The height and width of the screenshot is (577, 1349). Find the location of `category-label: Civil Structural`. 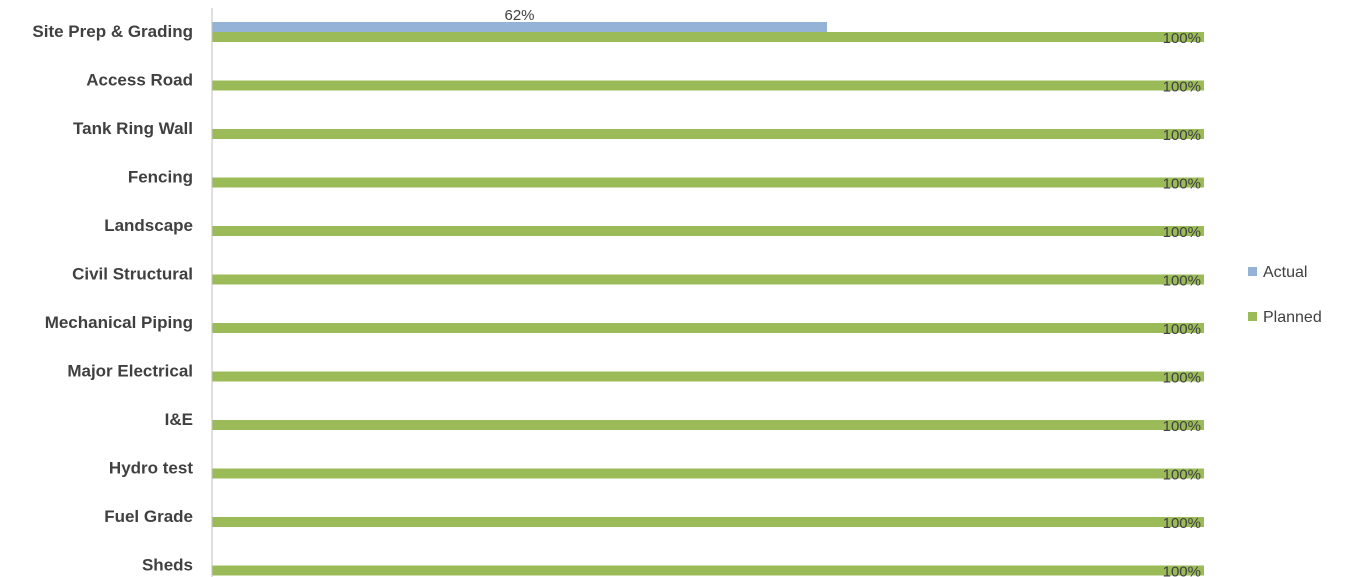

category-label: Civil Structural is located at coordinates (132, 274).